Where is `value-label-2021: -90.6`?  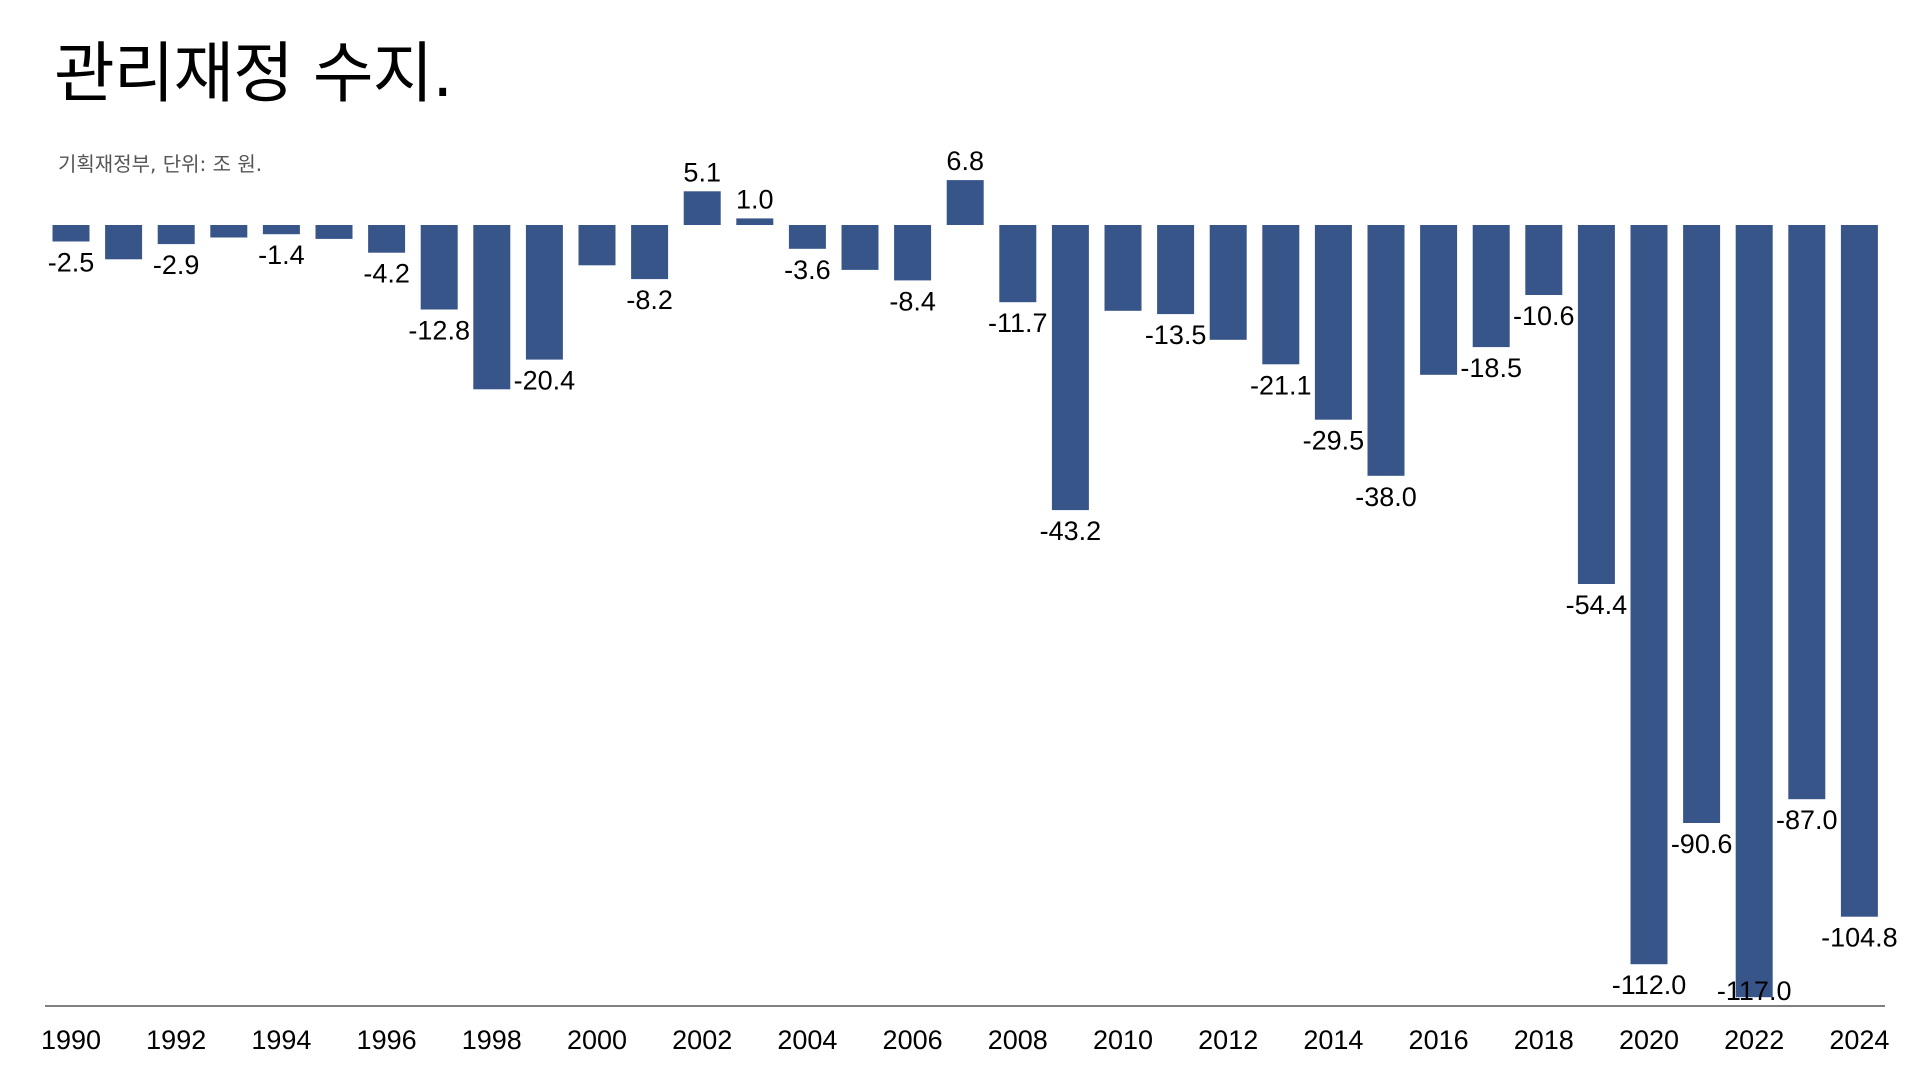 value-label-2021: -90.6 is located at coordinates (1702, 844).